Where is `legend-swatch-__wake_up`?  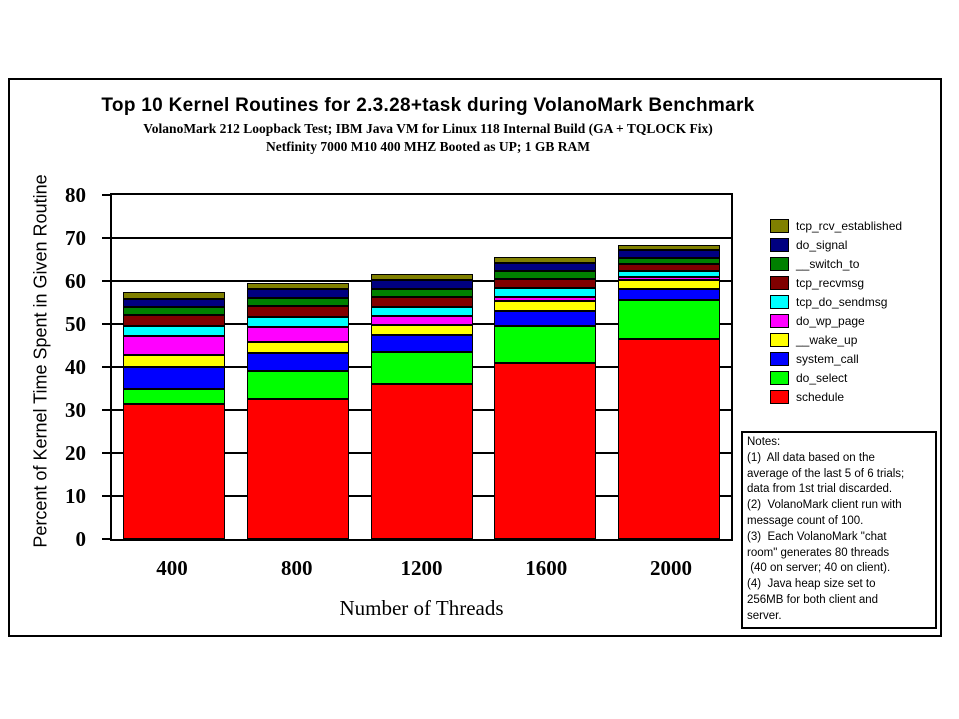 legend-swatch-__wake_up is located at coordinates (779, 340).